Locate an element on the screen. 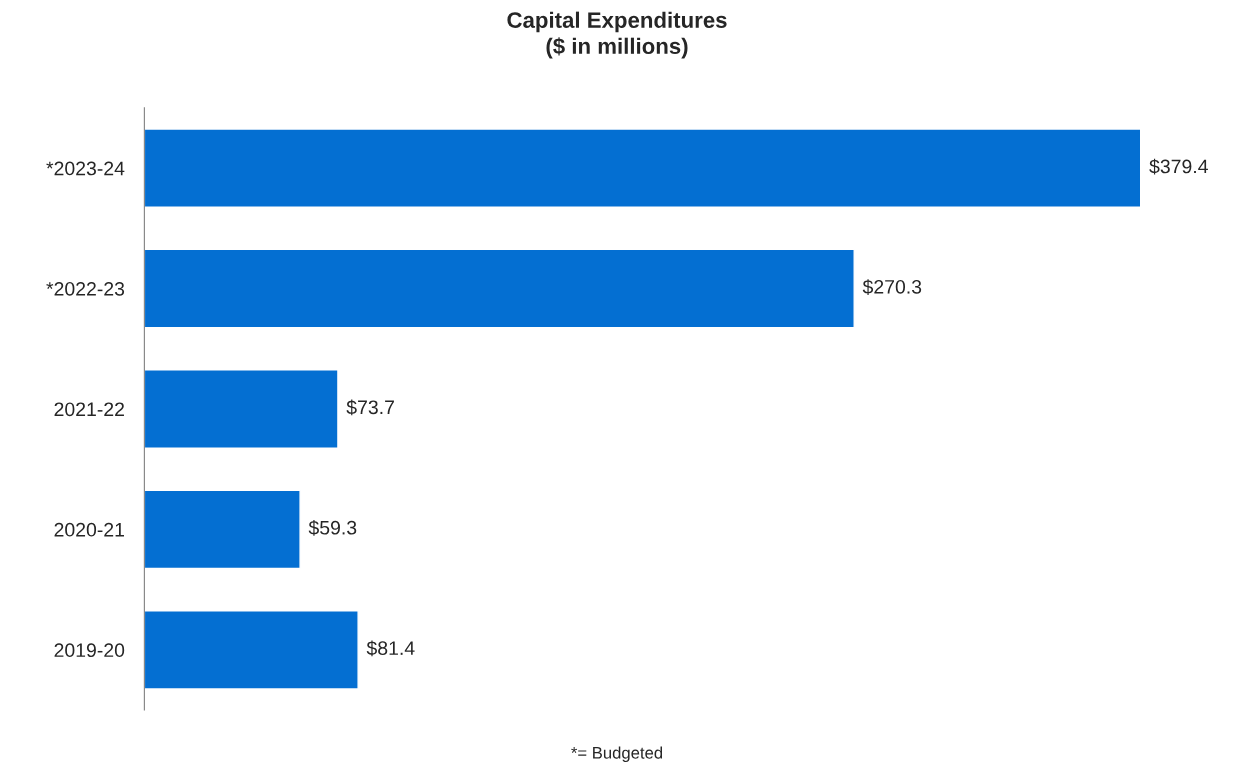  y-tick-label: 2019-20 is located at coordinates (89, 650).